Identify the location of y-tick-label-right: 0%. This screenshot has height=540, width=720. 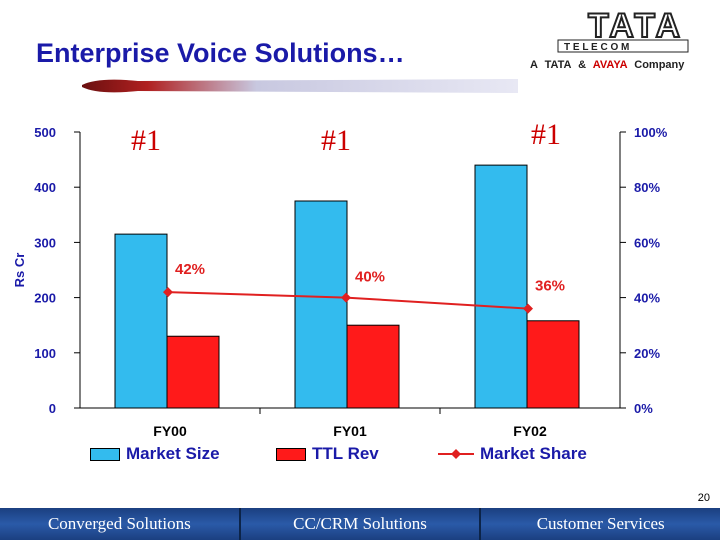
(643, 408).